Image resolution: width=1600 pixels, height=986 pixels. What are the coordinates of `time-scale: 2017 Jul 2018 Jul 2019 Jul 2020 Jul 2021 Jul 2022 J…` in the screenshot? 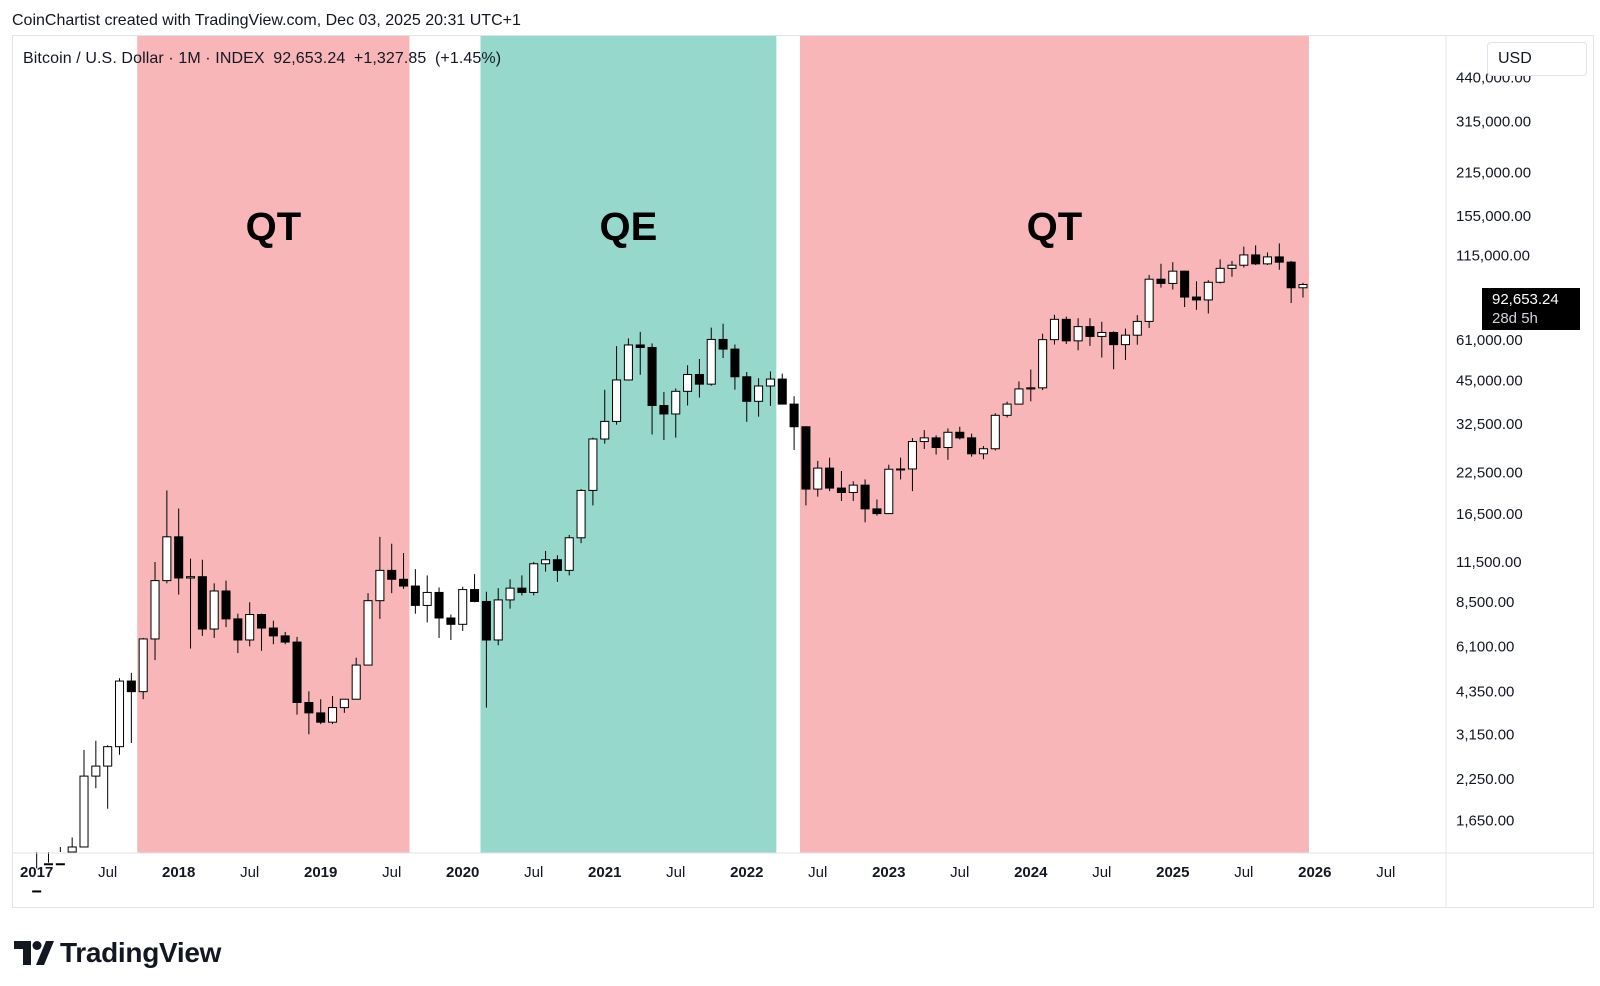 It's located at (707, 872).